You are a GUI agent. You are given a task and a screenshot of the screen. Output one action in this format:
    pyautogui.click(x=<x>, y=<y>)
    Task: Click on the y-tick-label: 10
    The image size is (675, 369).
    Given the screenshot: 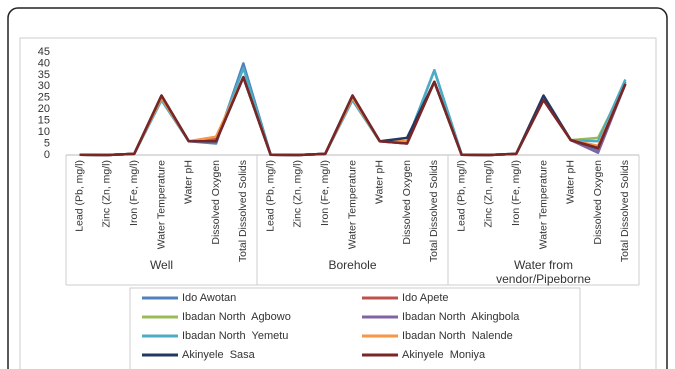 What is the action you would take?
    pyautogui.click(x=44, y=132)
    